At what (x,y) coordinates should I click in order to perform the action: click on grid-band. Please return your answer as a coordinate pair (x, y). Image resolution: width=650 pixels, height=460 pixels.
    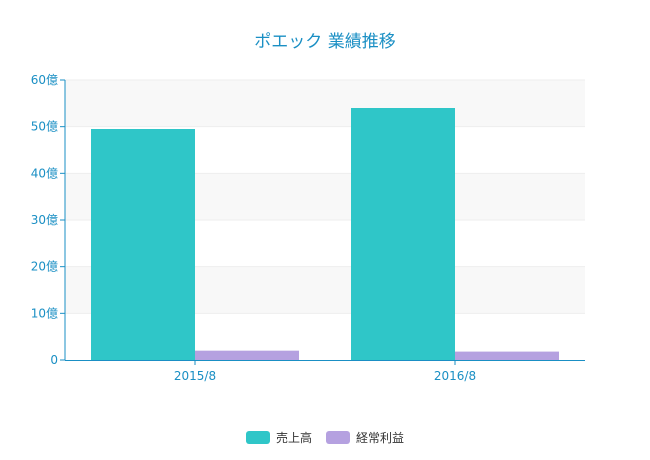
    Looking at the image, I should click on (325, 103).